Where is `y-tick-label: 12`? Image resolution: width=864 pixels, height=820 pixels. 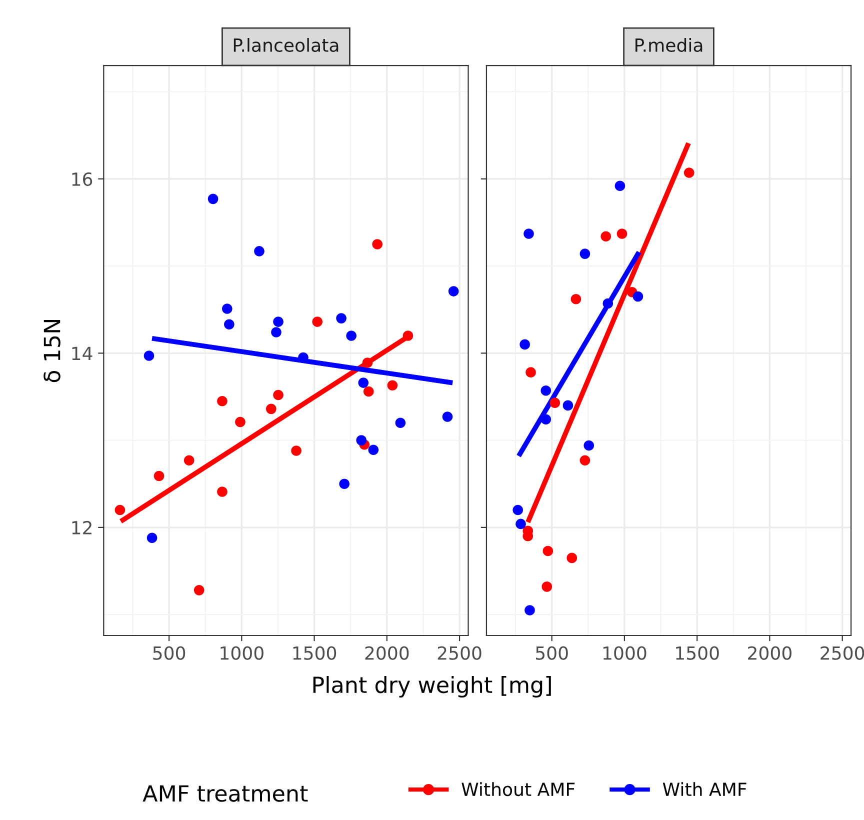 y-tick-label: 12 is located at coordinates (82, 527).